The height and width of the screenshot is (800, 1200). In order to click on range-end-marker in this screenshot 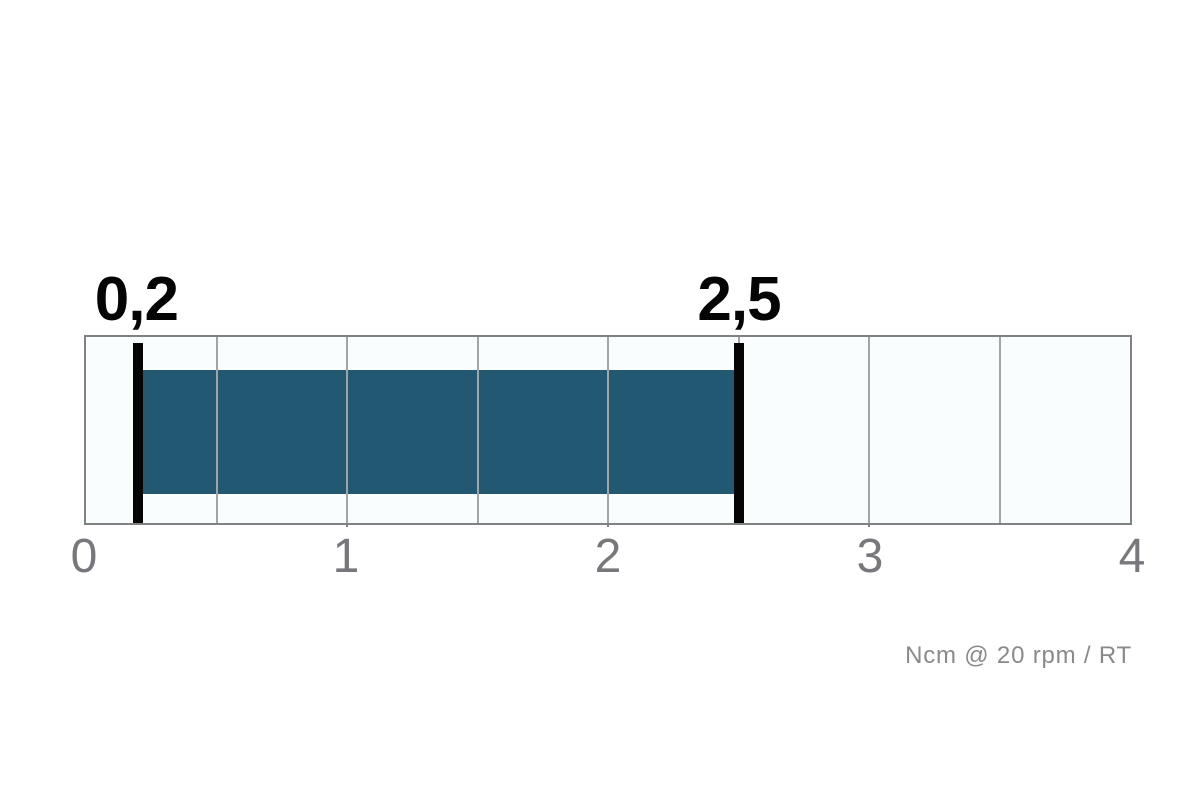, I will do `click(738, 433)`.